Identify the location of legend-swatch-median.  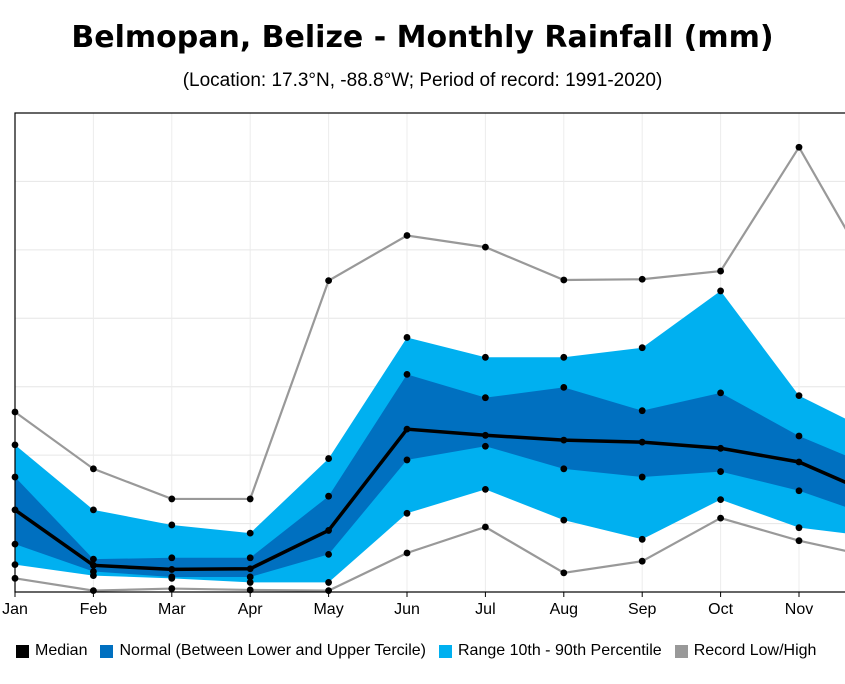
(22, 651).